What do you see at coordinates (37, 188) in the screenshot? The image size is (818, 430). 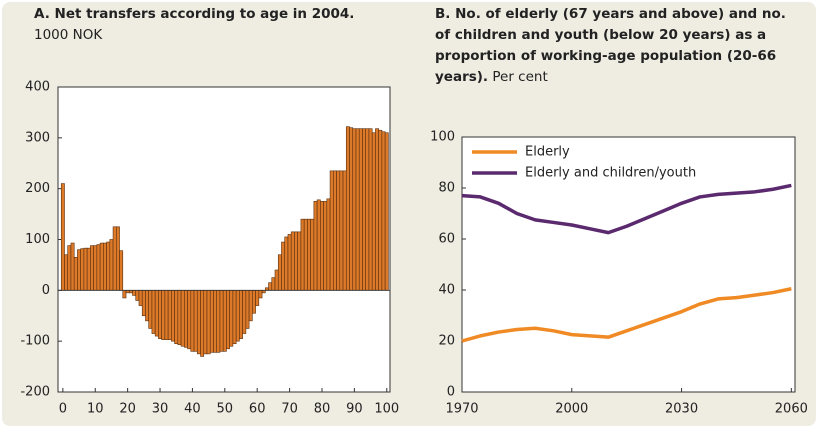 I see `y-tick-label: 200` at bounding box center [37, 188].